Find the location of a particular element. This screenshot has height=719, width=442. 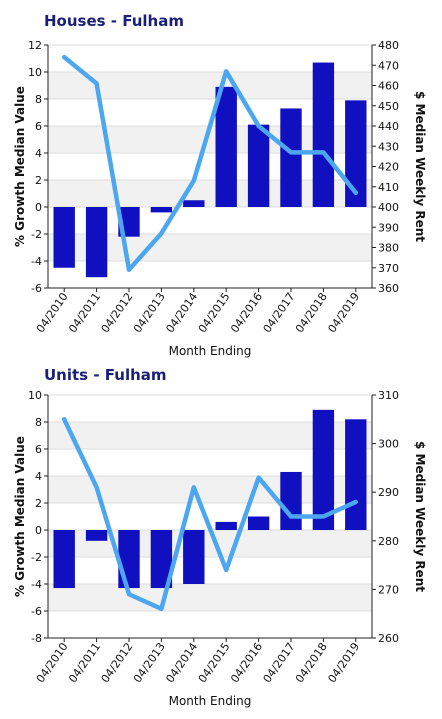

y2-tick-label: 420 is located at coordinates (388, 167).